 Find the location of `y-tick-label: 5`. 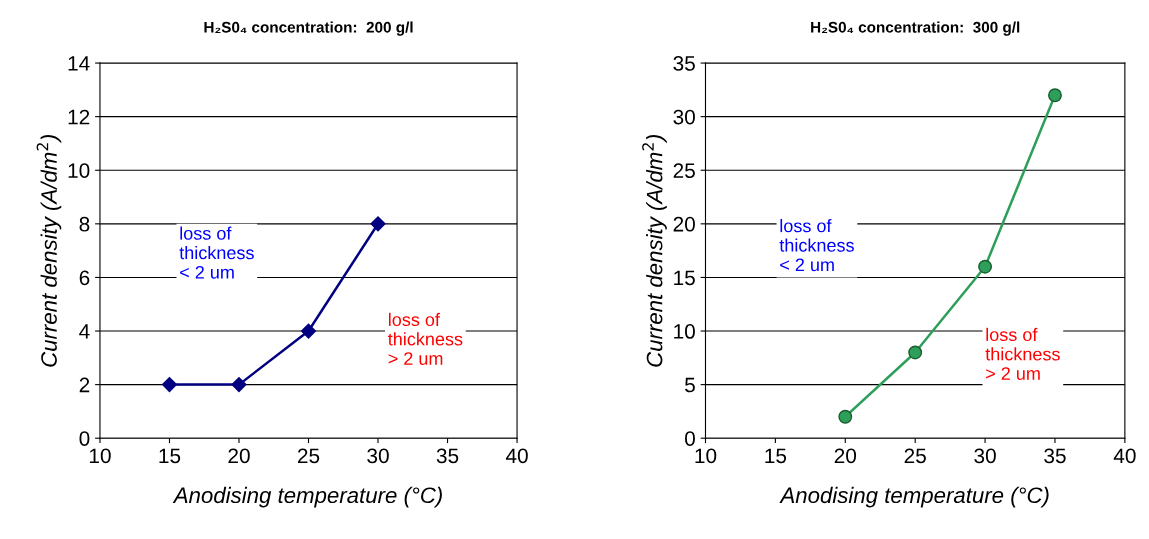

y-tick-label: 5 is located at coordinates (690, 385).